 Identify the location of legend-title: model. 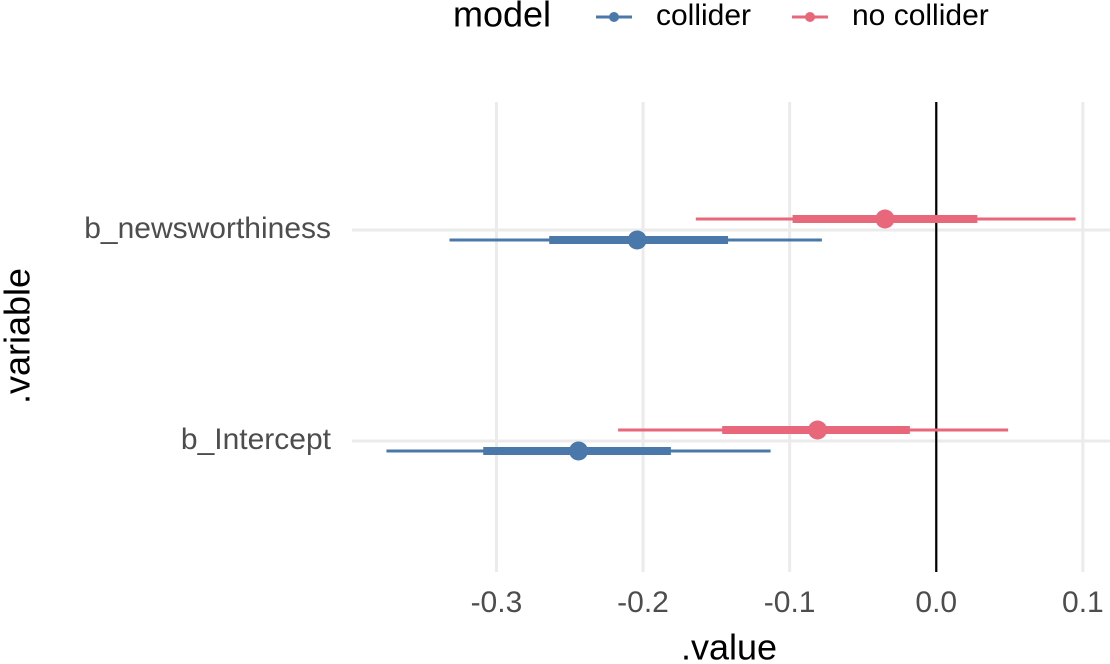
(502, 17).